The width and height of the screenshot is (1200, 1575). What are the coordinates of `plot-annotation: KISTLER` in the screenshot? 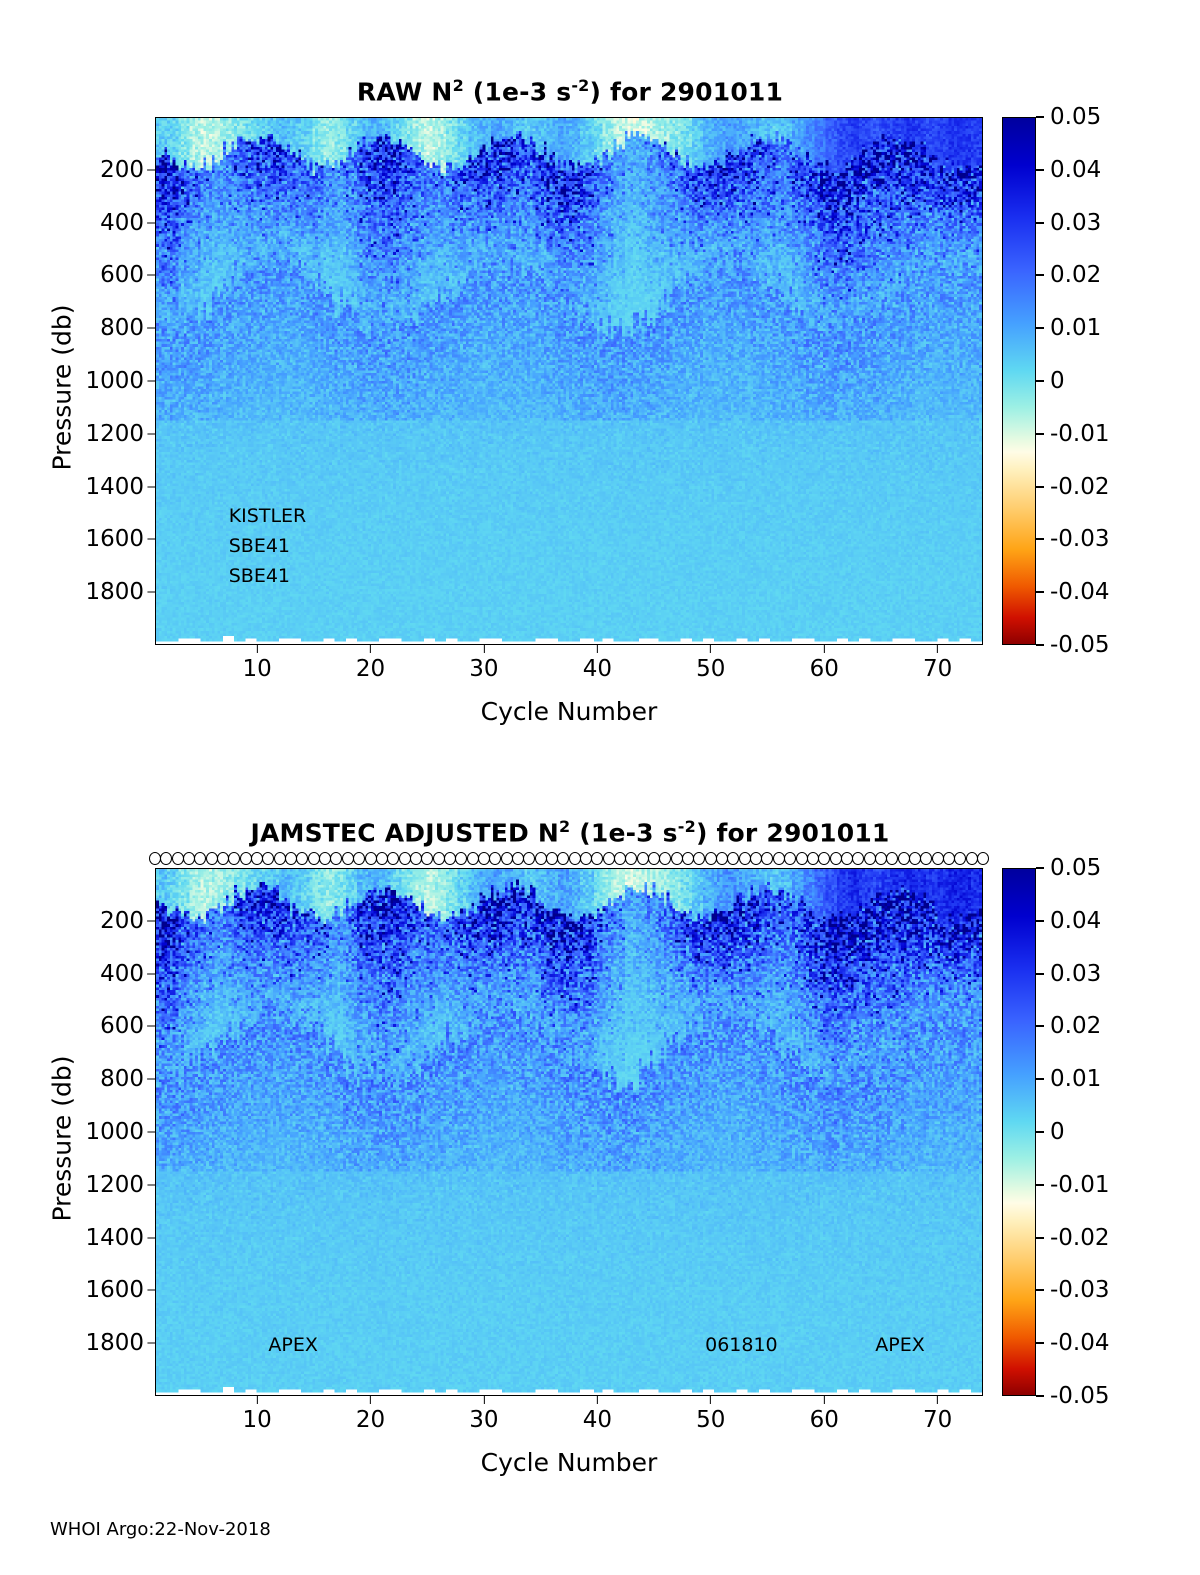 It's located at (267, 515).